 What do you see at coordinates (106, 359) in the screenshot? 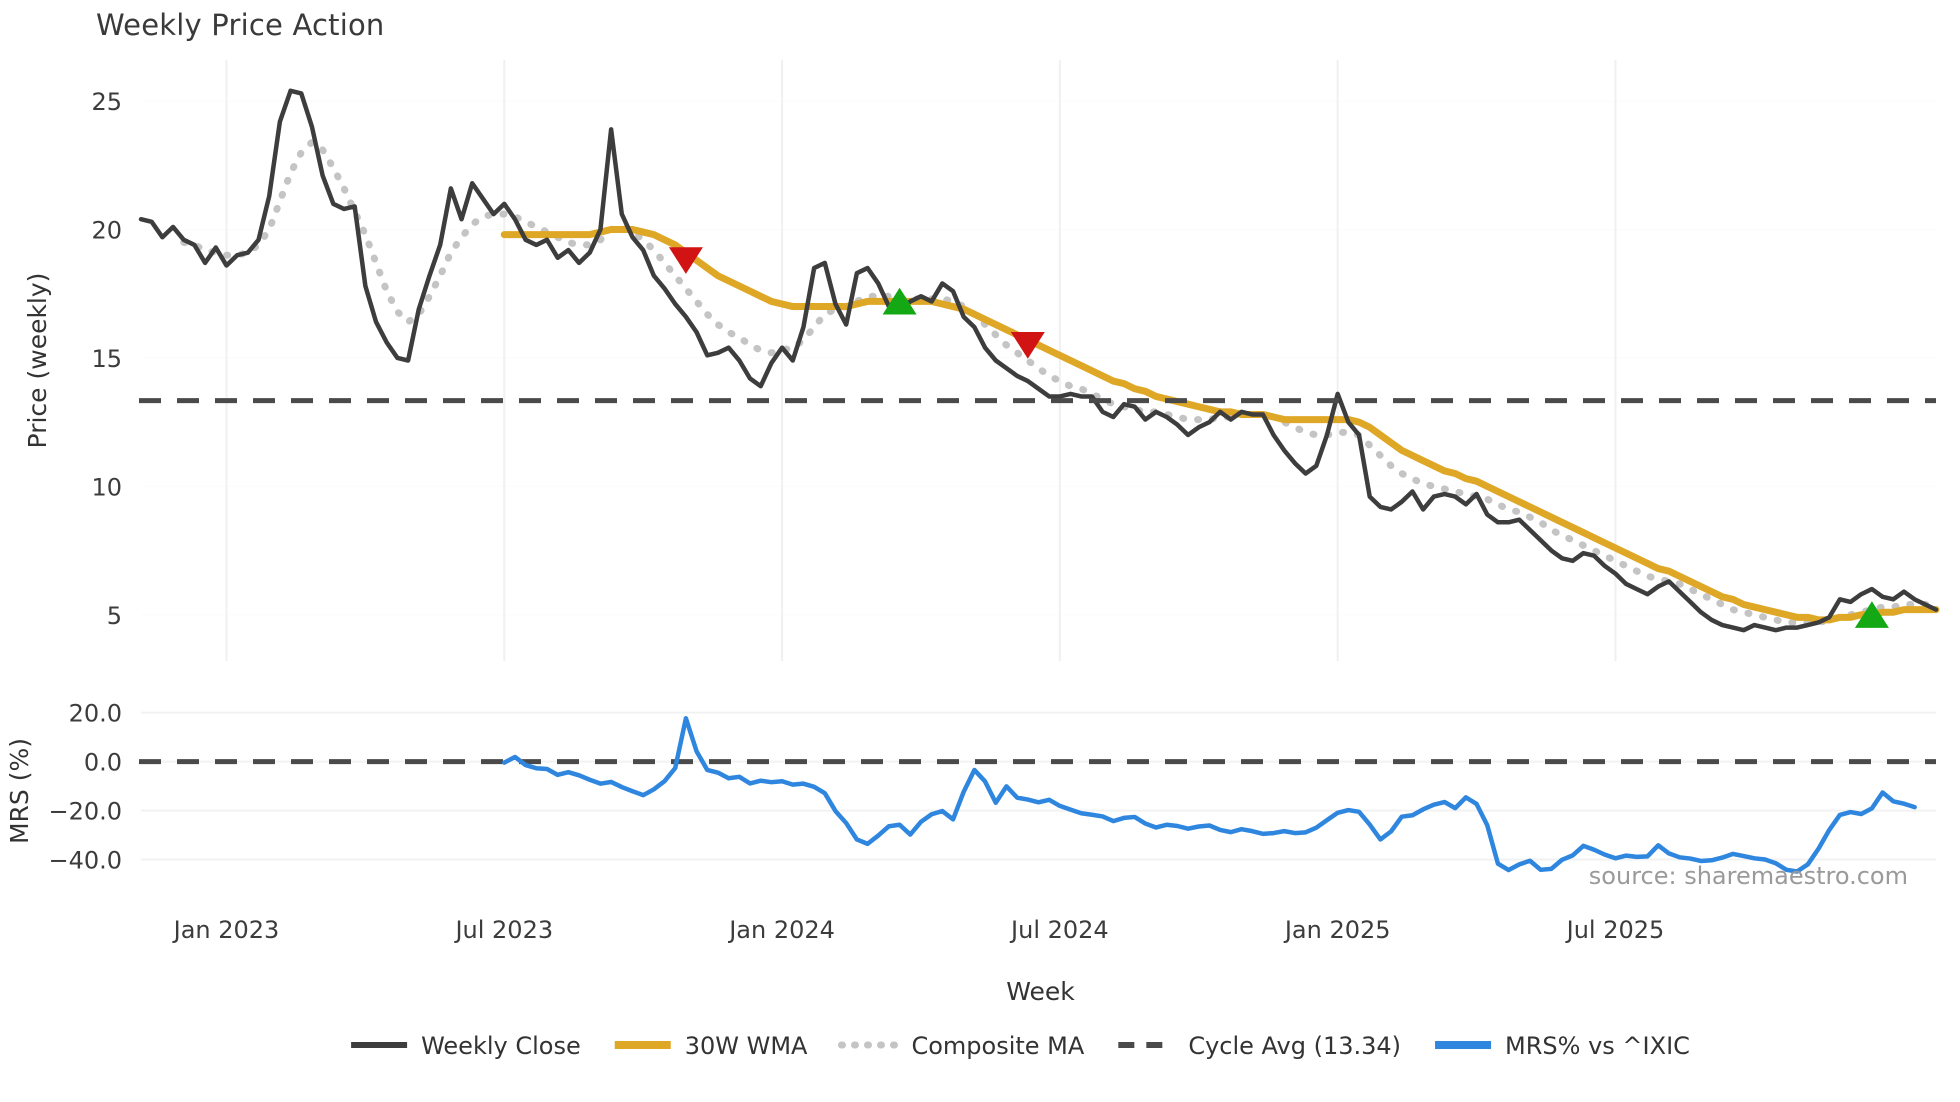
I see `price-ytick-2: 15` at bounding box center [106, 359].